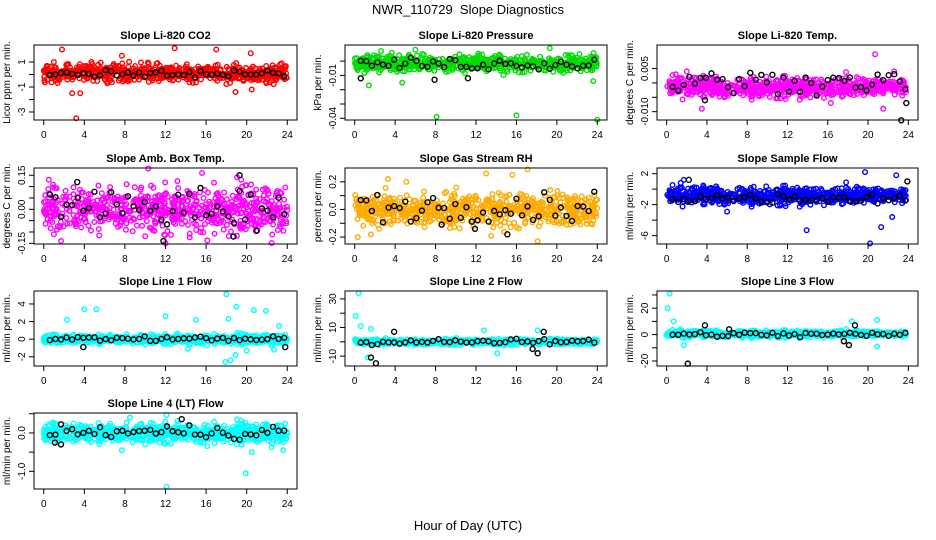 The width and height of the screenshot is (936, 540). What do you see at coordinates (22, 86) in the screenshot?
I see `y-tick-label: -1` at bounding box center [22, 86].